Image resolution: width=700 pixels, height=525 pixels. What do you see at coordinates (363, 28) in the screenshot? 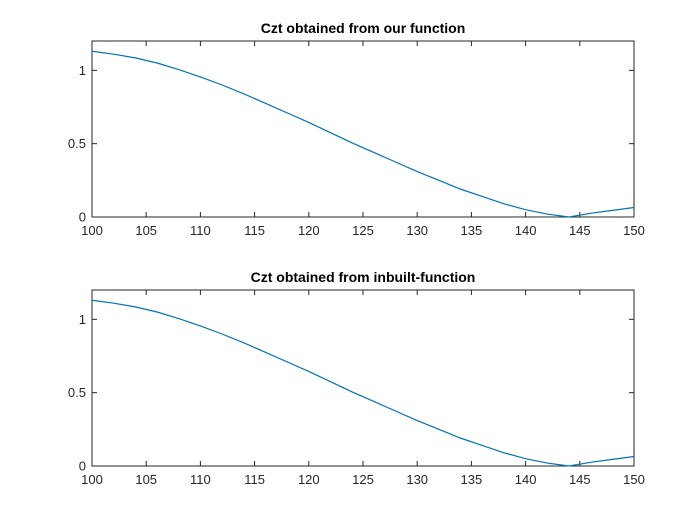
I see `chart-title: Czt obtained from our function` at bounding box center [363, 28].